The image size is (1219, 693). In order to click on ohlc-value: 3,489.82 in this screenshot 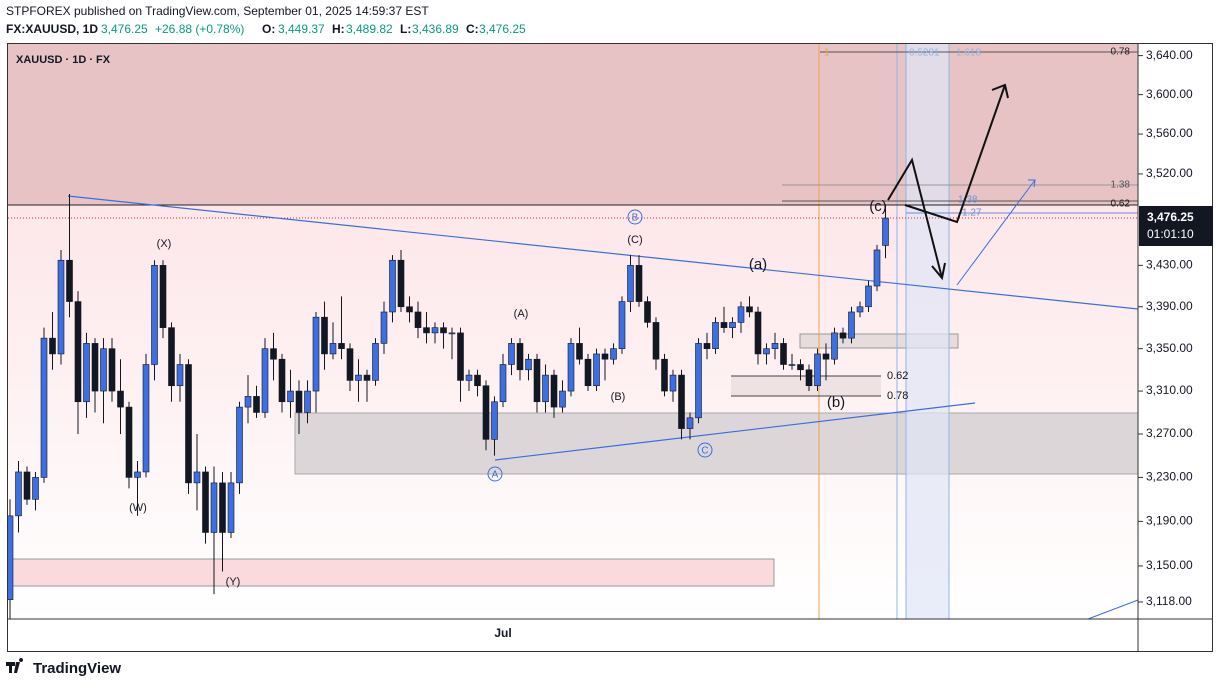, I will do `click(369, 29)`.